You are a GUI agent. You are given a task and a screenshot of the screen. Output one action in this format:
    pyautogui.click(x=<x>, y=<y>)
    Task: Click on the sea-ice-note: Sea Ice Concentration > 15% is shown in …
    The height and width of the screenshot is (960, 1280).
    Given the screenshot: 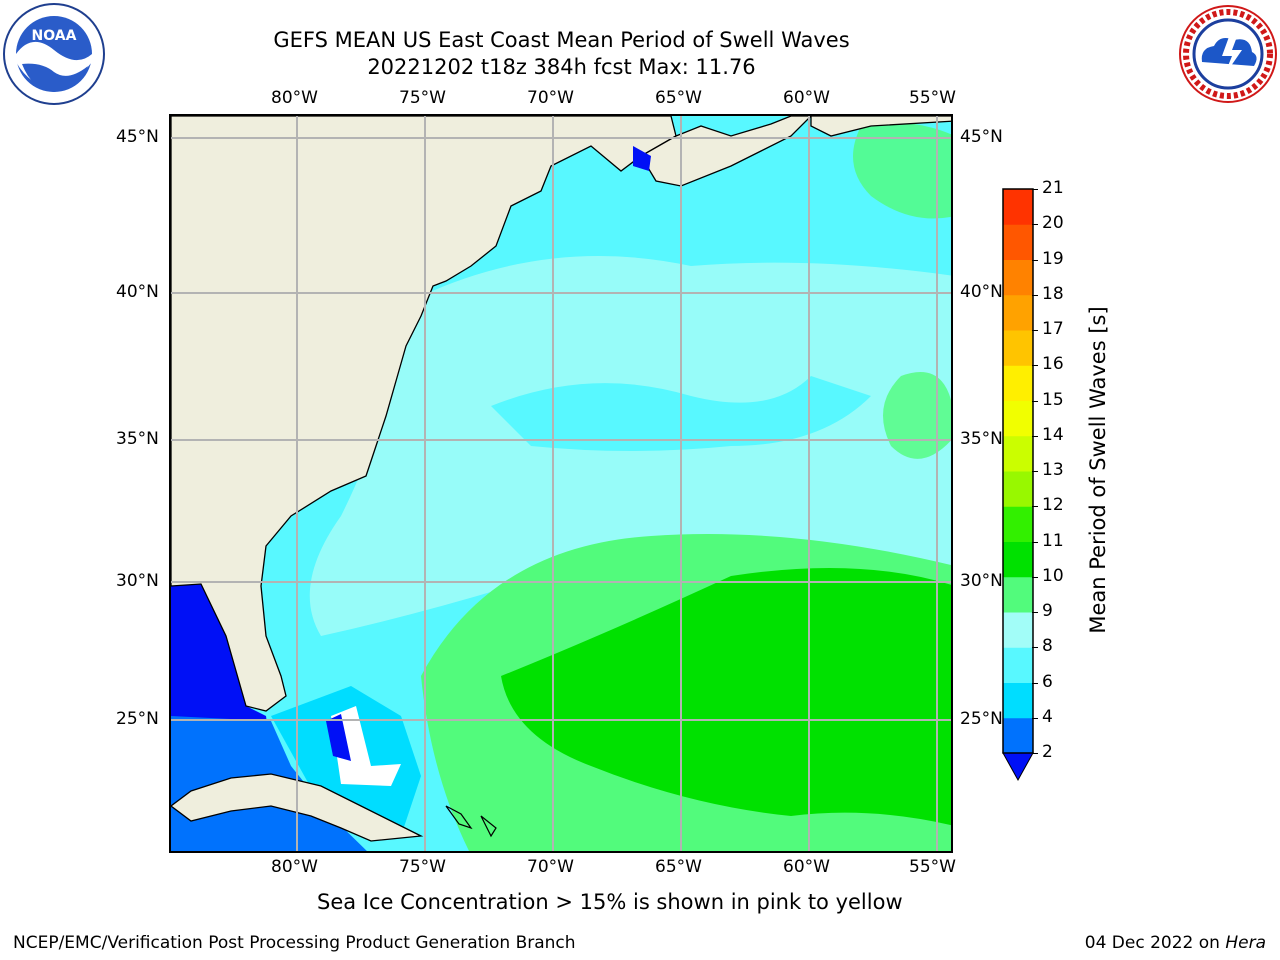 What is the action you would take?
    pyautogui.click(x=610, y=902)
    